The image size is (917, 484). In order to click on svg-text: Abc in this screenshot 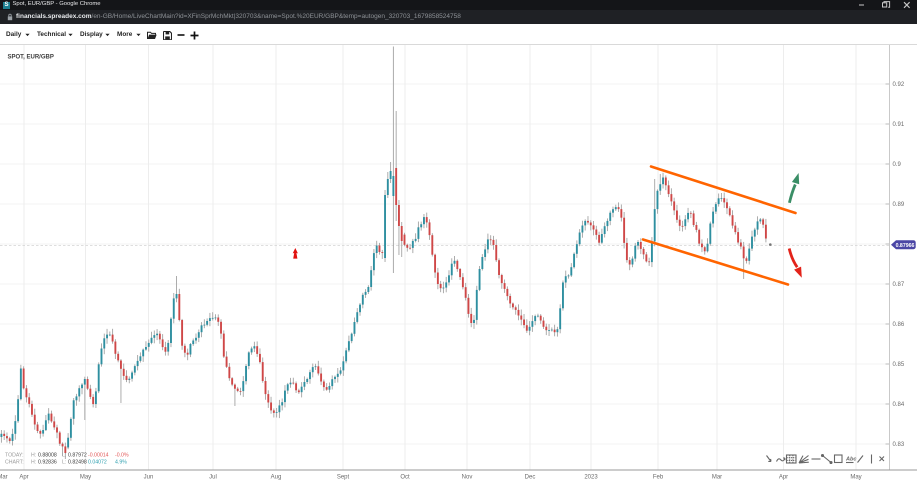, I will do `click(850, 460)`.